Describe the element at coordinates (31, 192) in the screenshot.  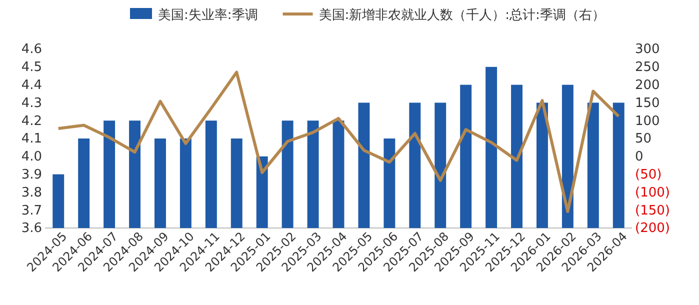
I see `y-tick-label: 3.8` at that location.